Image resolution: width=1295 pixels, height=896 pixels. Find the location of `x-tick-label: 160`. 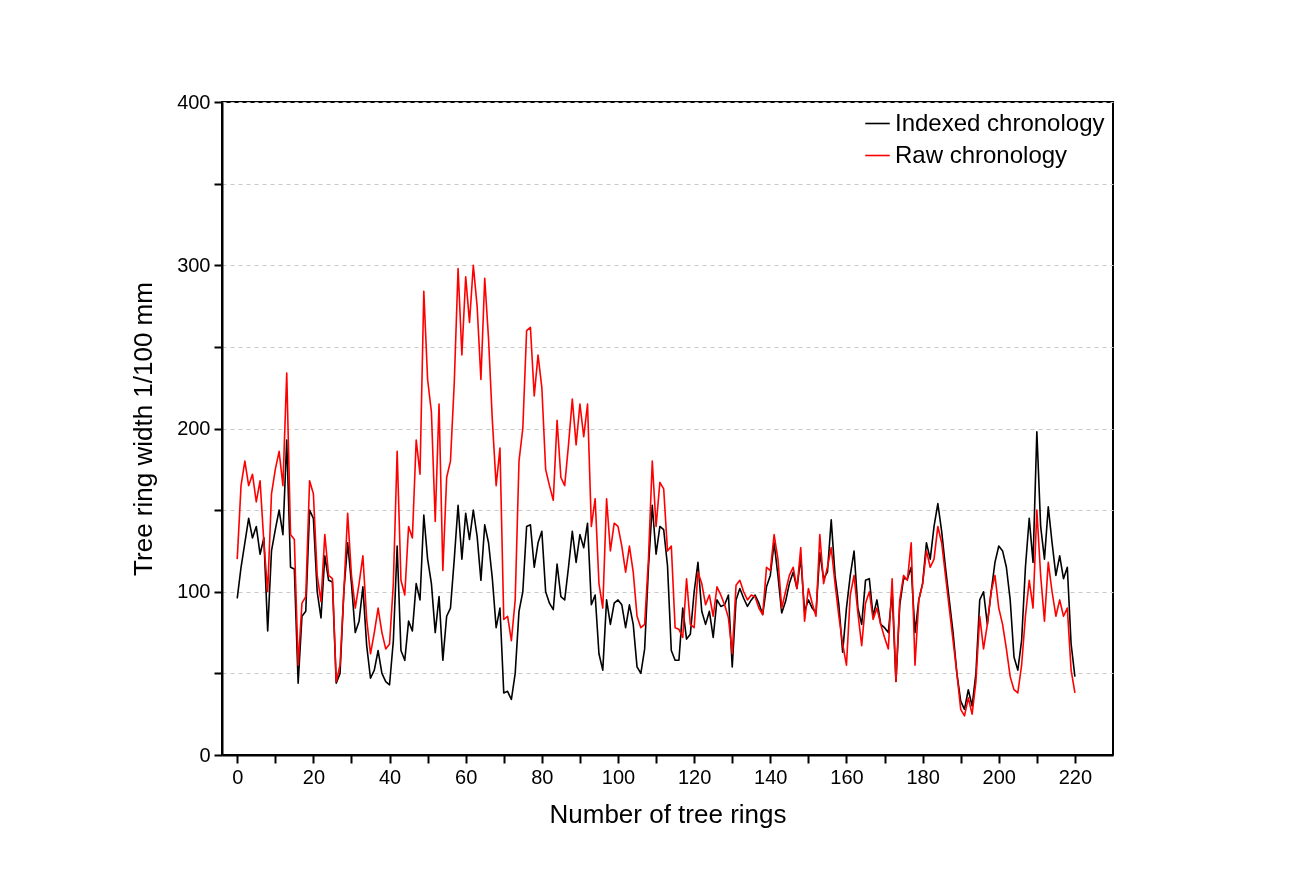

x-tick-label: 160 is located at coordinates (847, 776).